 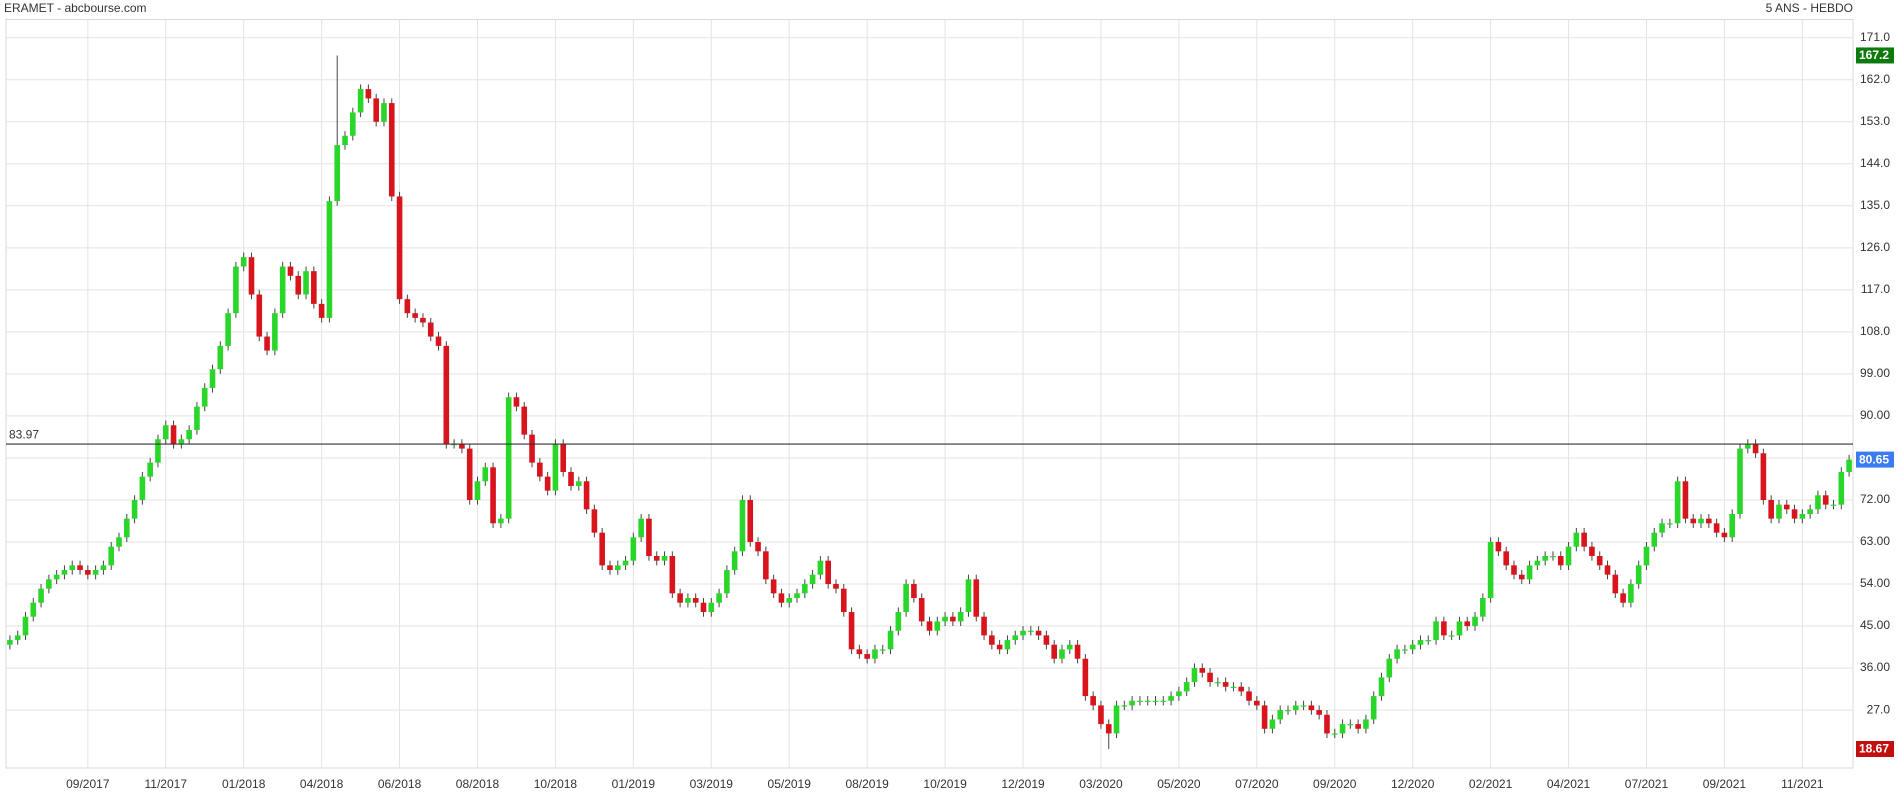 I want to click on y-tick-label: 99.00, so click(x=1875, y=373).